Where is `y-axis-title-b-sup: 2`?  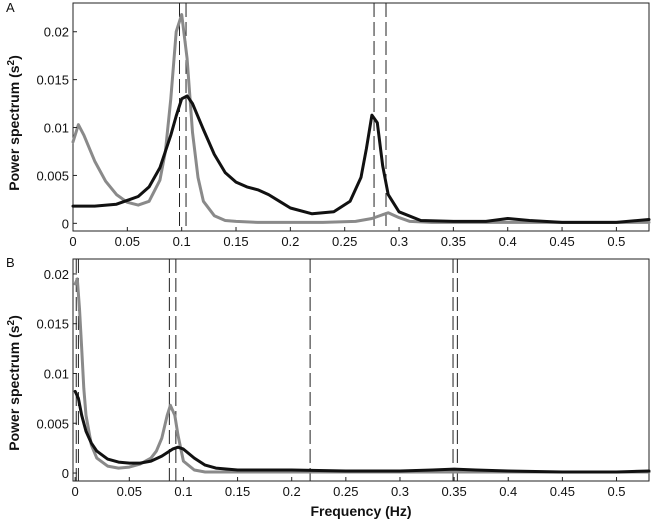
y-axis-title-b-sup: 2 is located at coordinates (11, 322).